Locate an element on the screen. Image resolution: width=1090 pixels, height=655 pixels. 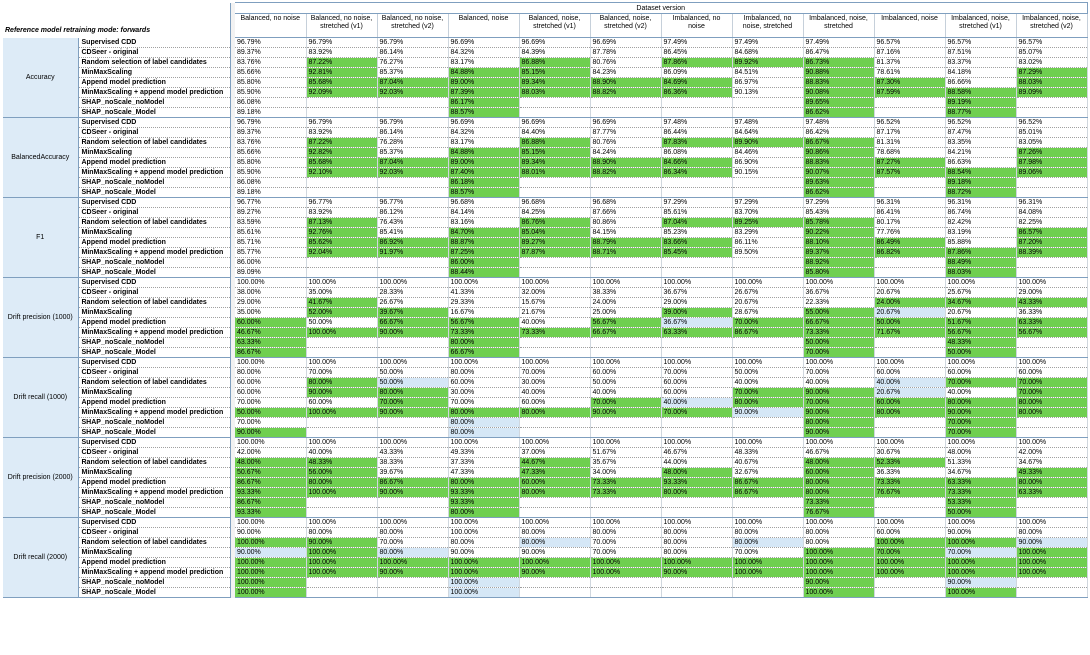
dataset-version-header: Dataset version is located at coordinates (661, 8).